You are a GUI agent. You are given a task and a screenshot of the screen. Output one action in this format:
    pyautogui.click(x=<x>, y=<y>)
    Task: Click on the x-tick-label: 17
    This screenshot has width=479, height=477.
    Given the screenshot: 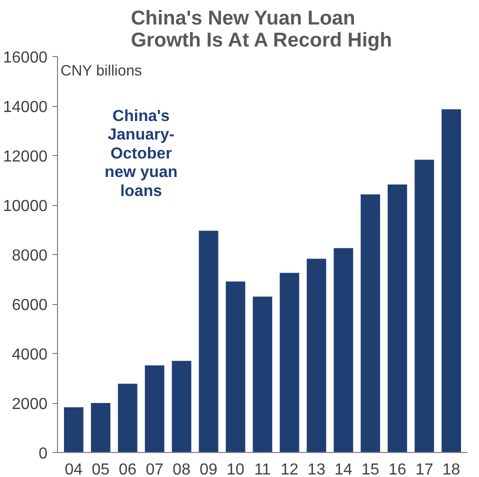 What is the action you would take?
    pyautogui.click(x=424, y=469)
    